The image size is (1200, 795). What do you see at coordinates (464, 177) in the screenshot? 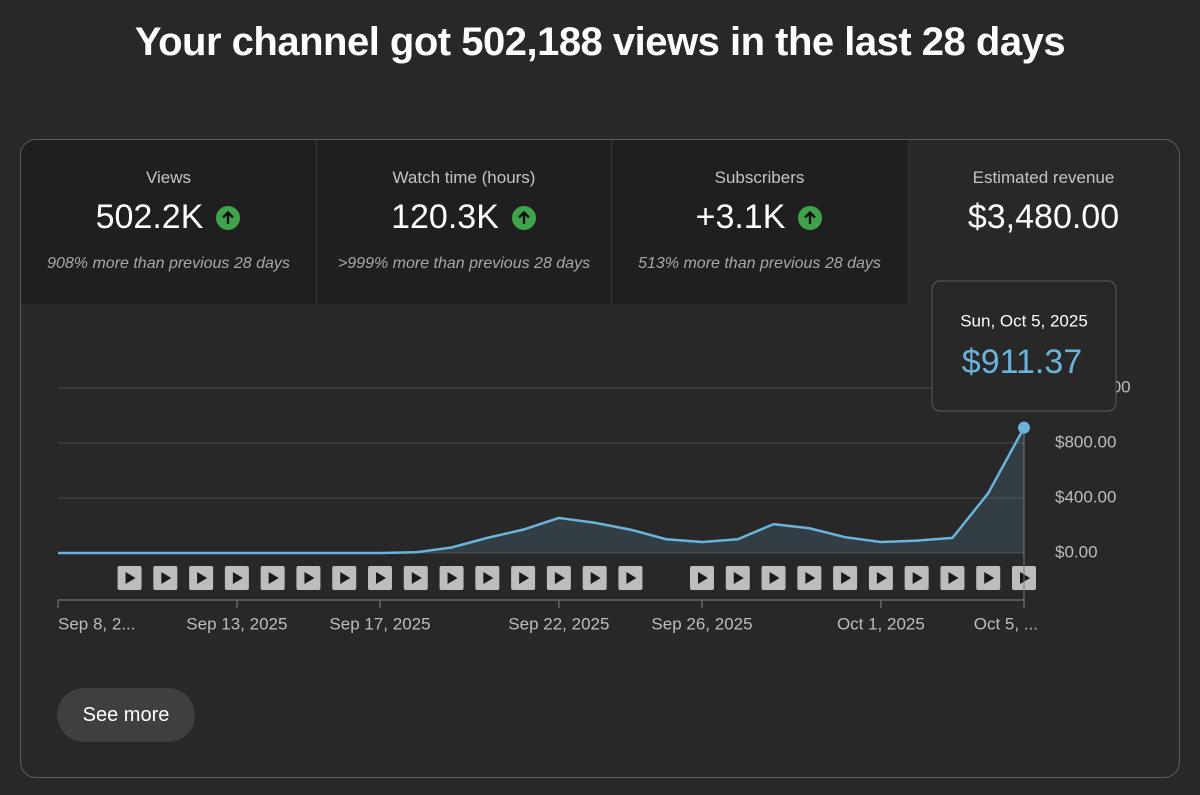
I see `metric-label: Watch time (hours)` at bounding box center [464, 177].